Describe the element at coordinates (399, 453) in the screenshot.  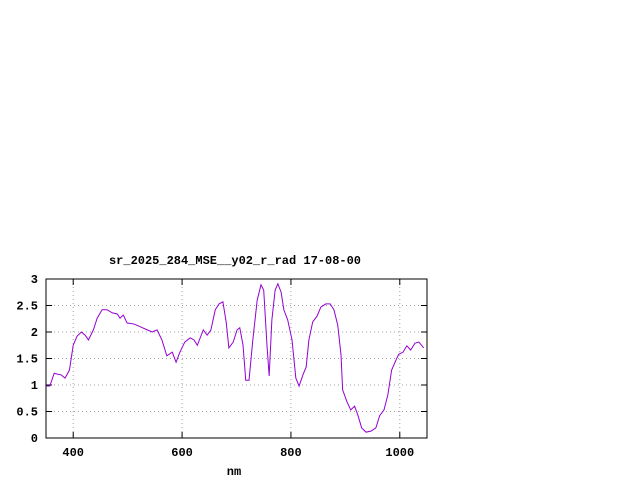
I see `x-tick-label: 1000` at that location.